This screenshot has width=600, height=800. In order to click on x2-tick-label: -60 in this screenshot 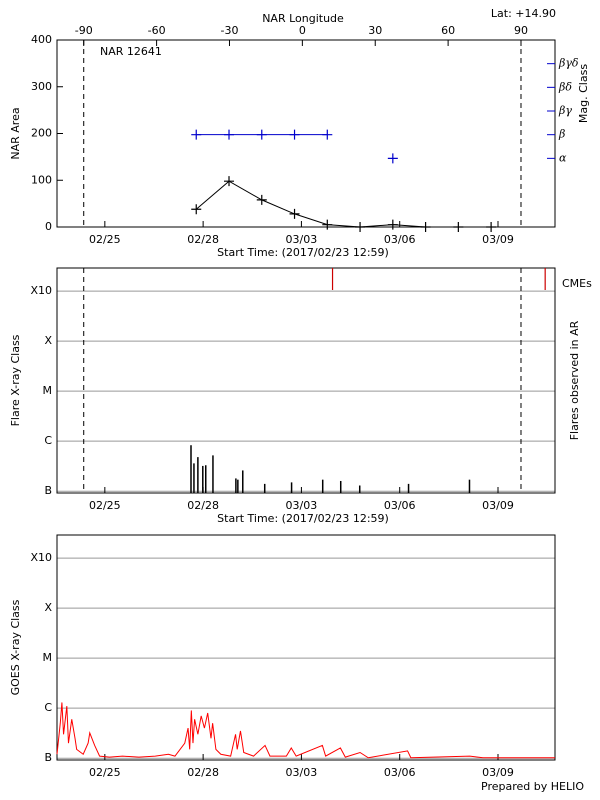, I will do `click(157, 30)`.